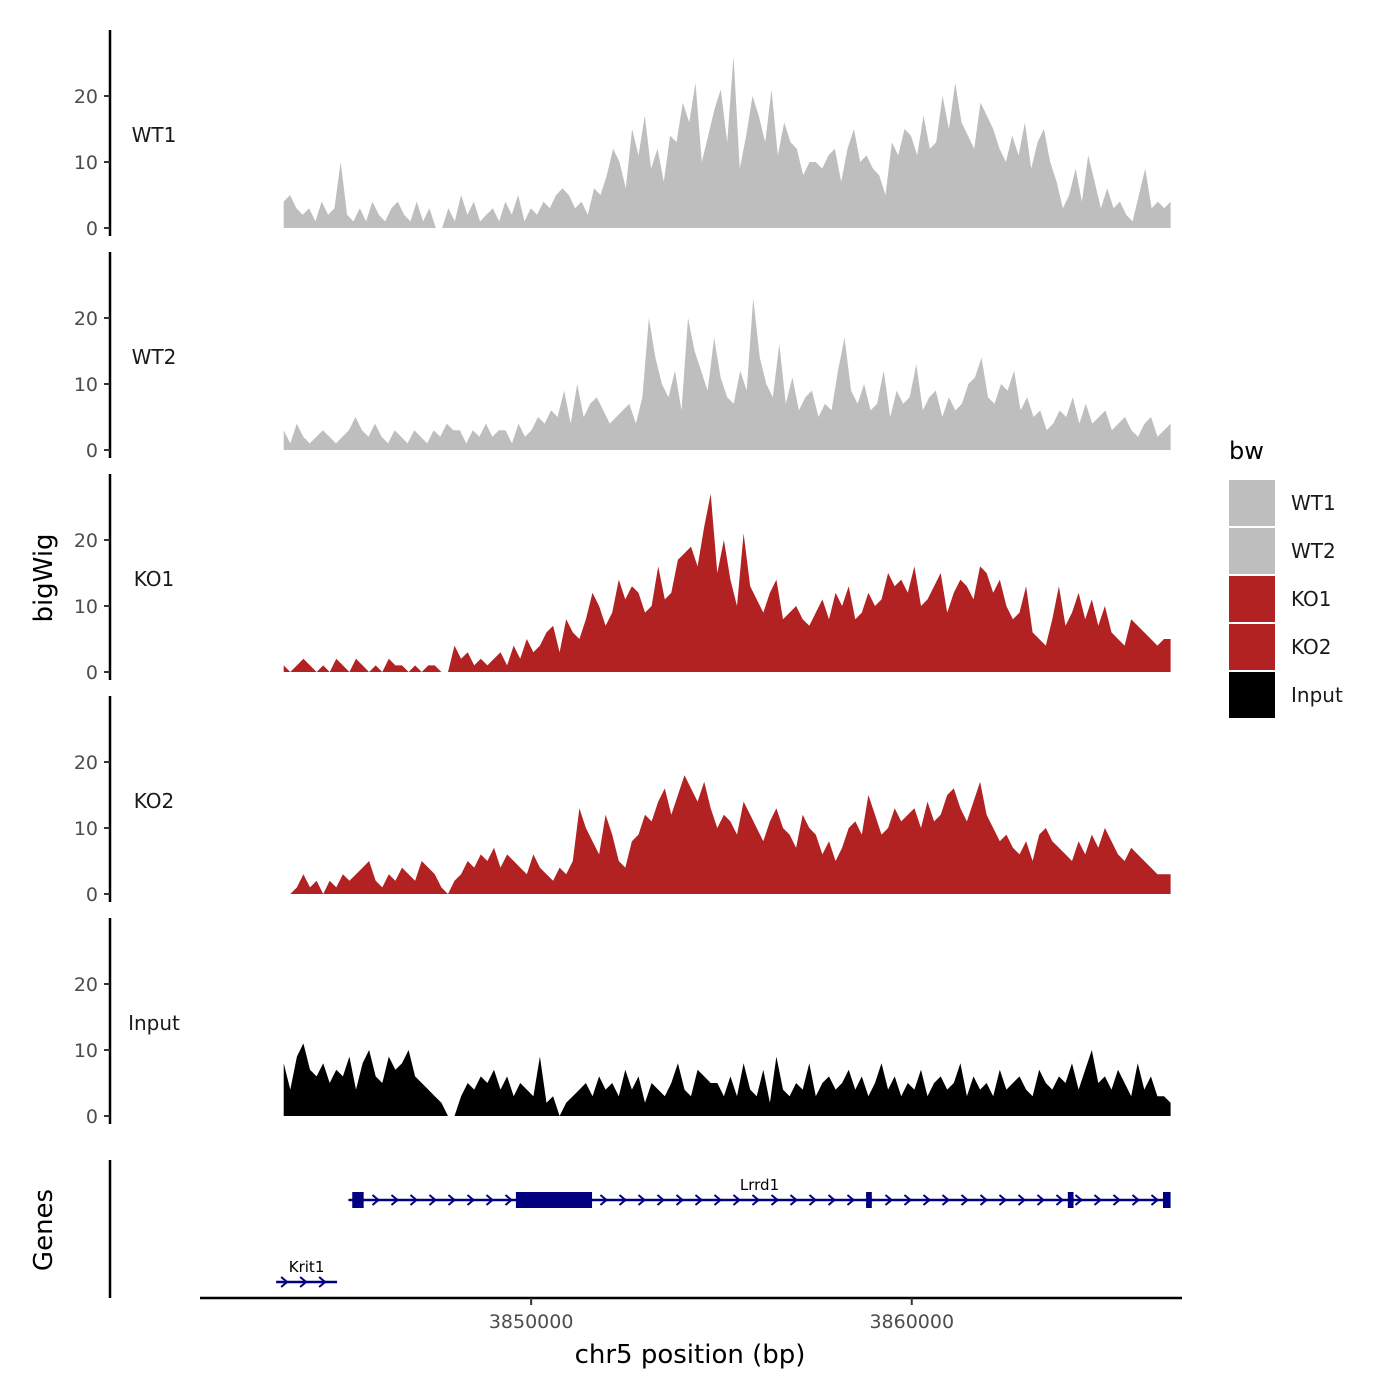  Describe the element at coordinates (307, 1267) in the screenshot. I see `gene-label-krit1: Krit1` at that location.